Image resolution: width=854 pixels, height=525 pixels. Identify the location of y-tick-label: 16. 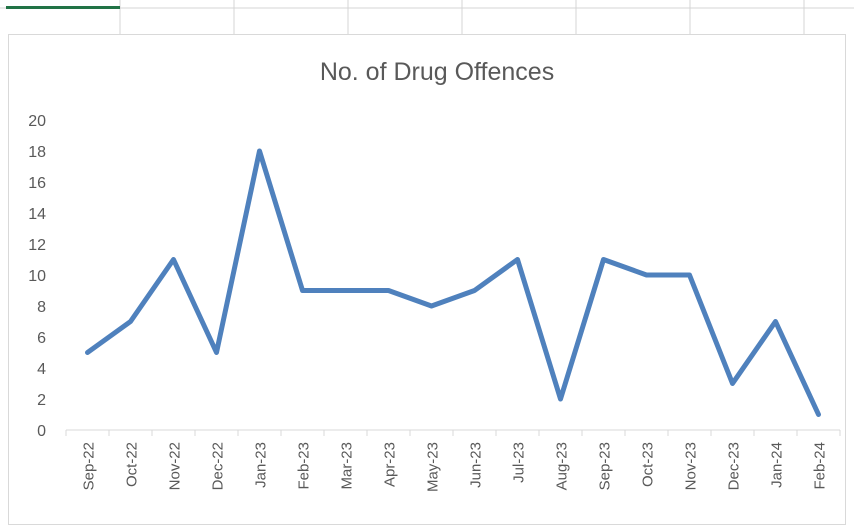
(37, 183).